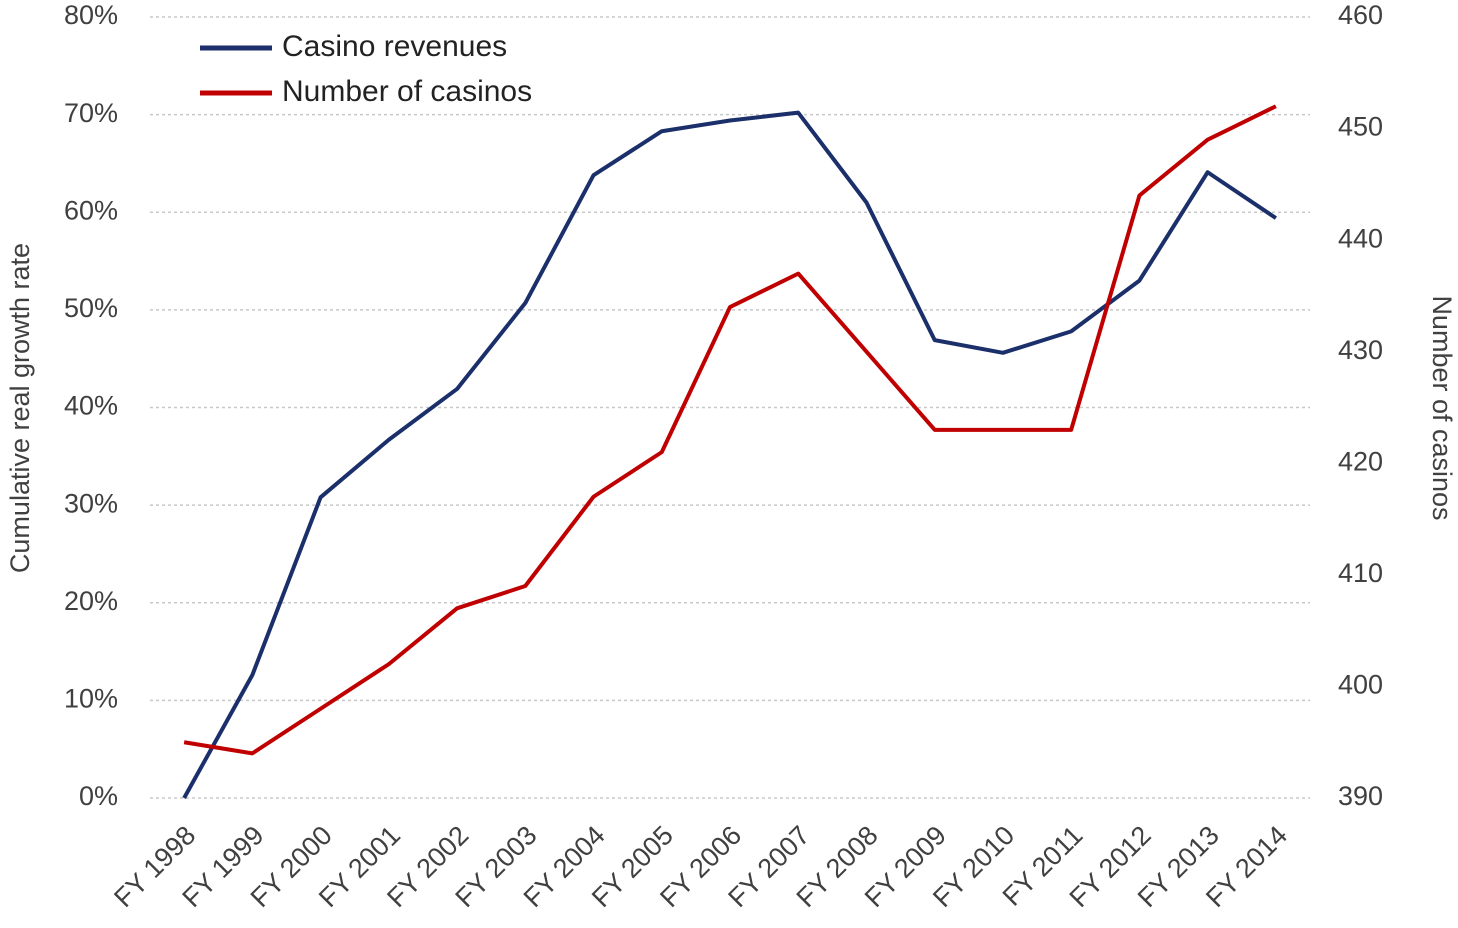 Image resolution: width=1458 pixels, height=928 pixels. What do you see at coordinates (1360, 15) in the screenshot?
I see `y2-tick-label: 460` at bounding box center [1360, 15].